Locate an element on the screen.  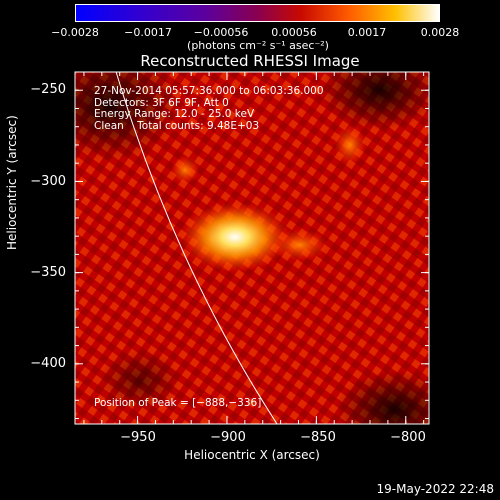
colorbar-tick-label: 0.00056 is located at coordinates (294, 32).